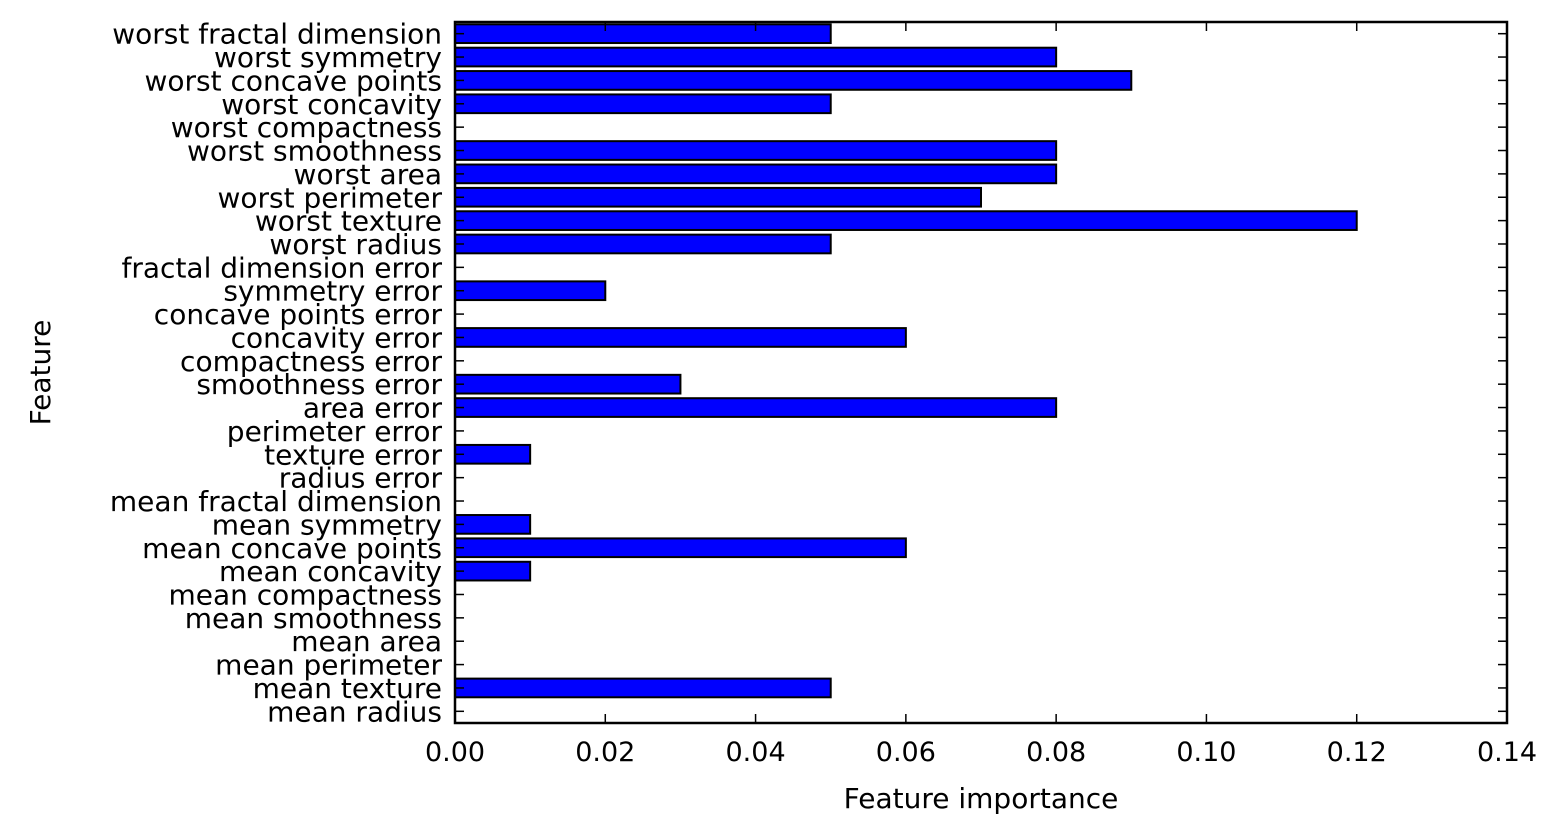 Image resolution: width=1565 pixels, height=838 pixels. What do you see at coordinates (355, 244) in the screenshot?
I see `y-tick-label: worst radius` at bounding box center [355, 244].